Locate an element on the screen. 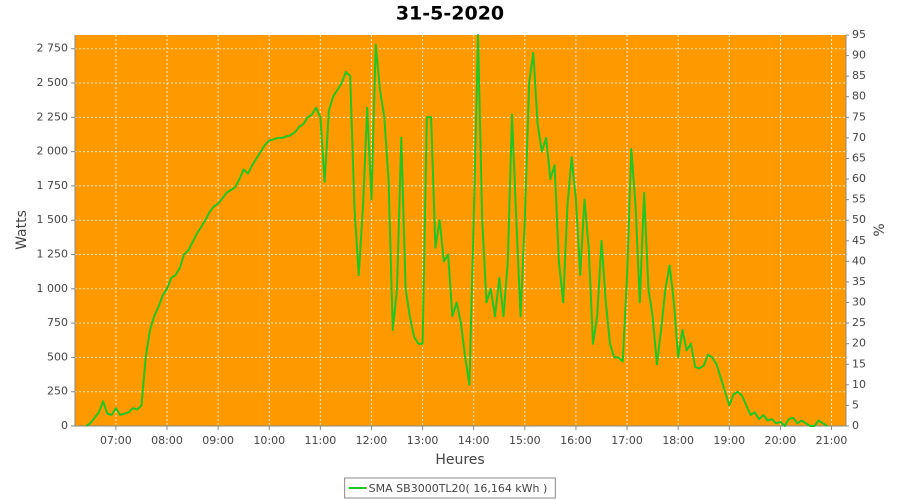  y2-tick-label: 40 is located at coordinates (859, 260).